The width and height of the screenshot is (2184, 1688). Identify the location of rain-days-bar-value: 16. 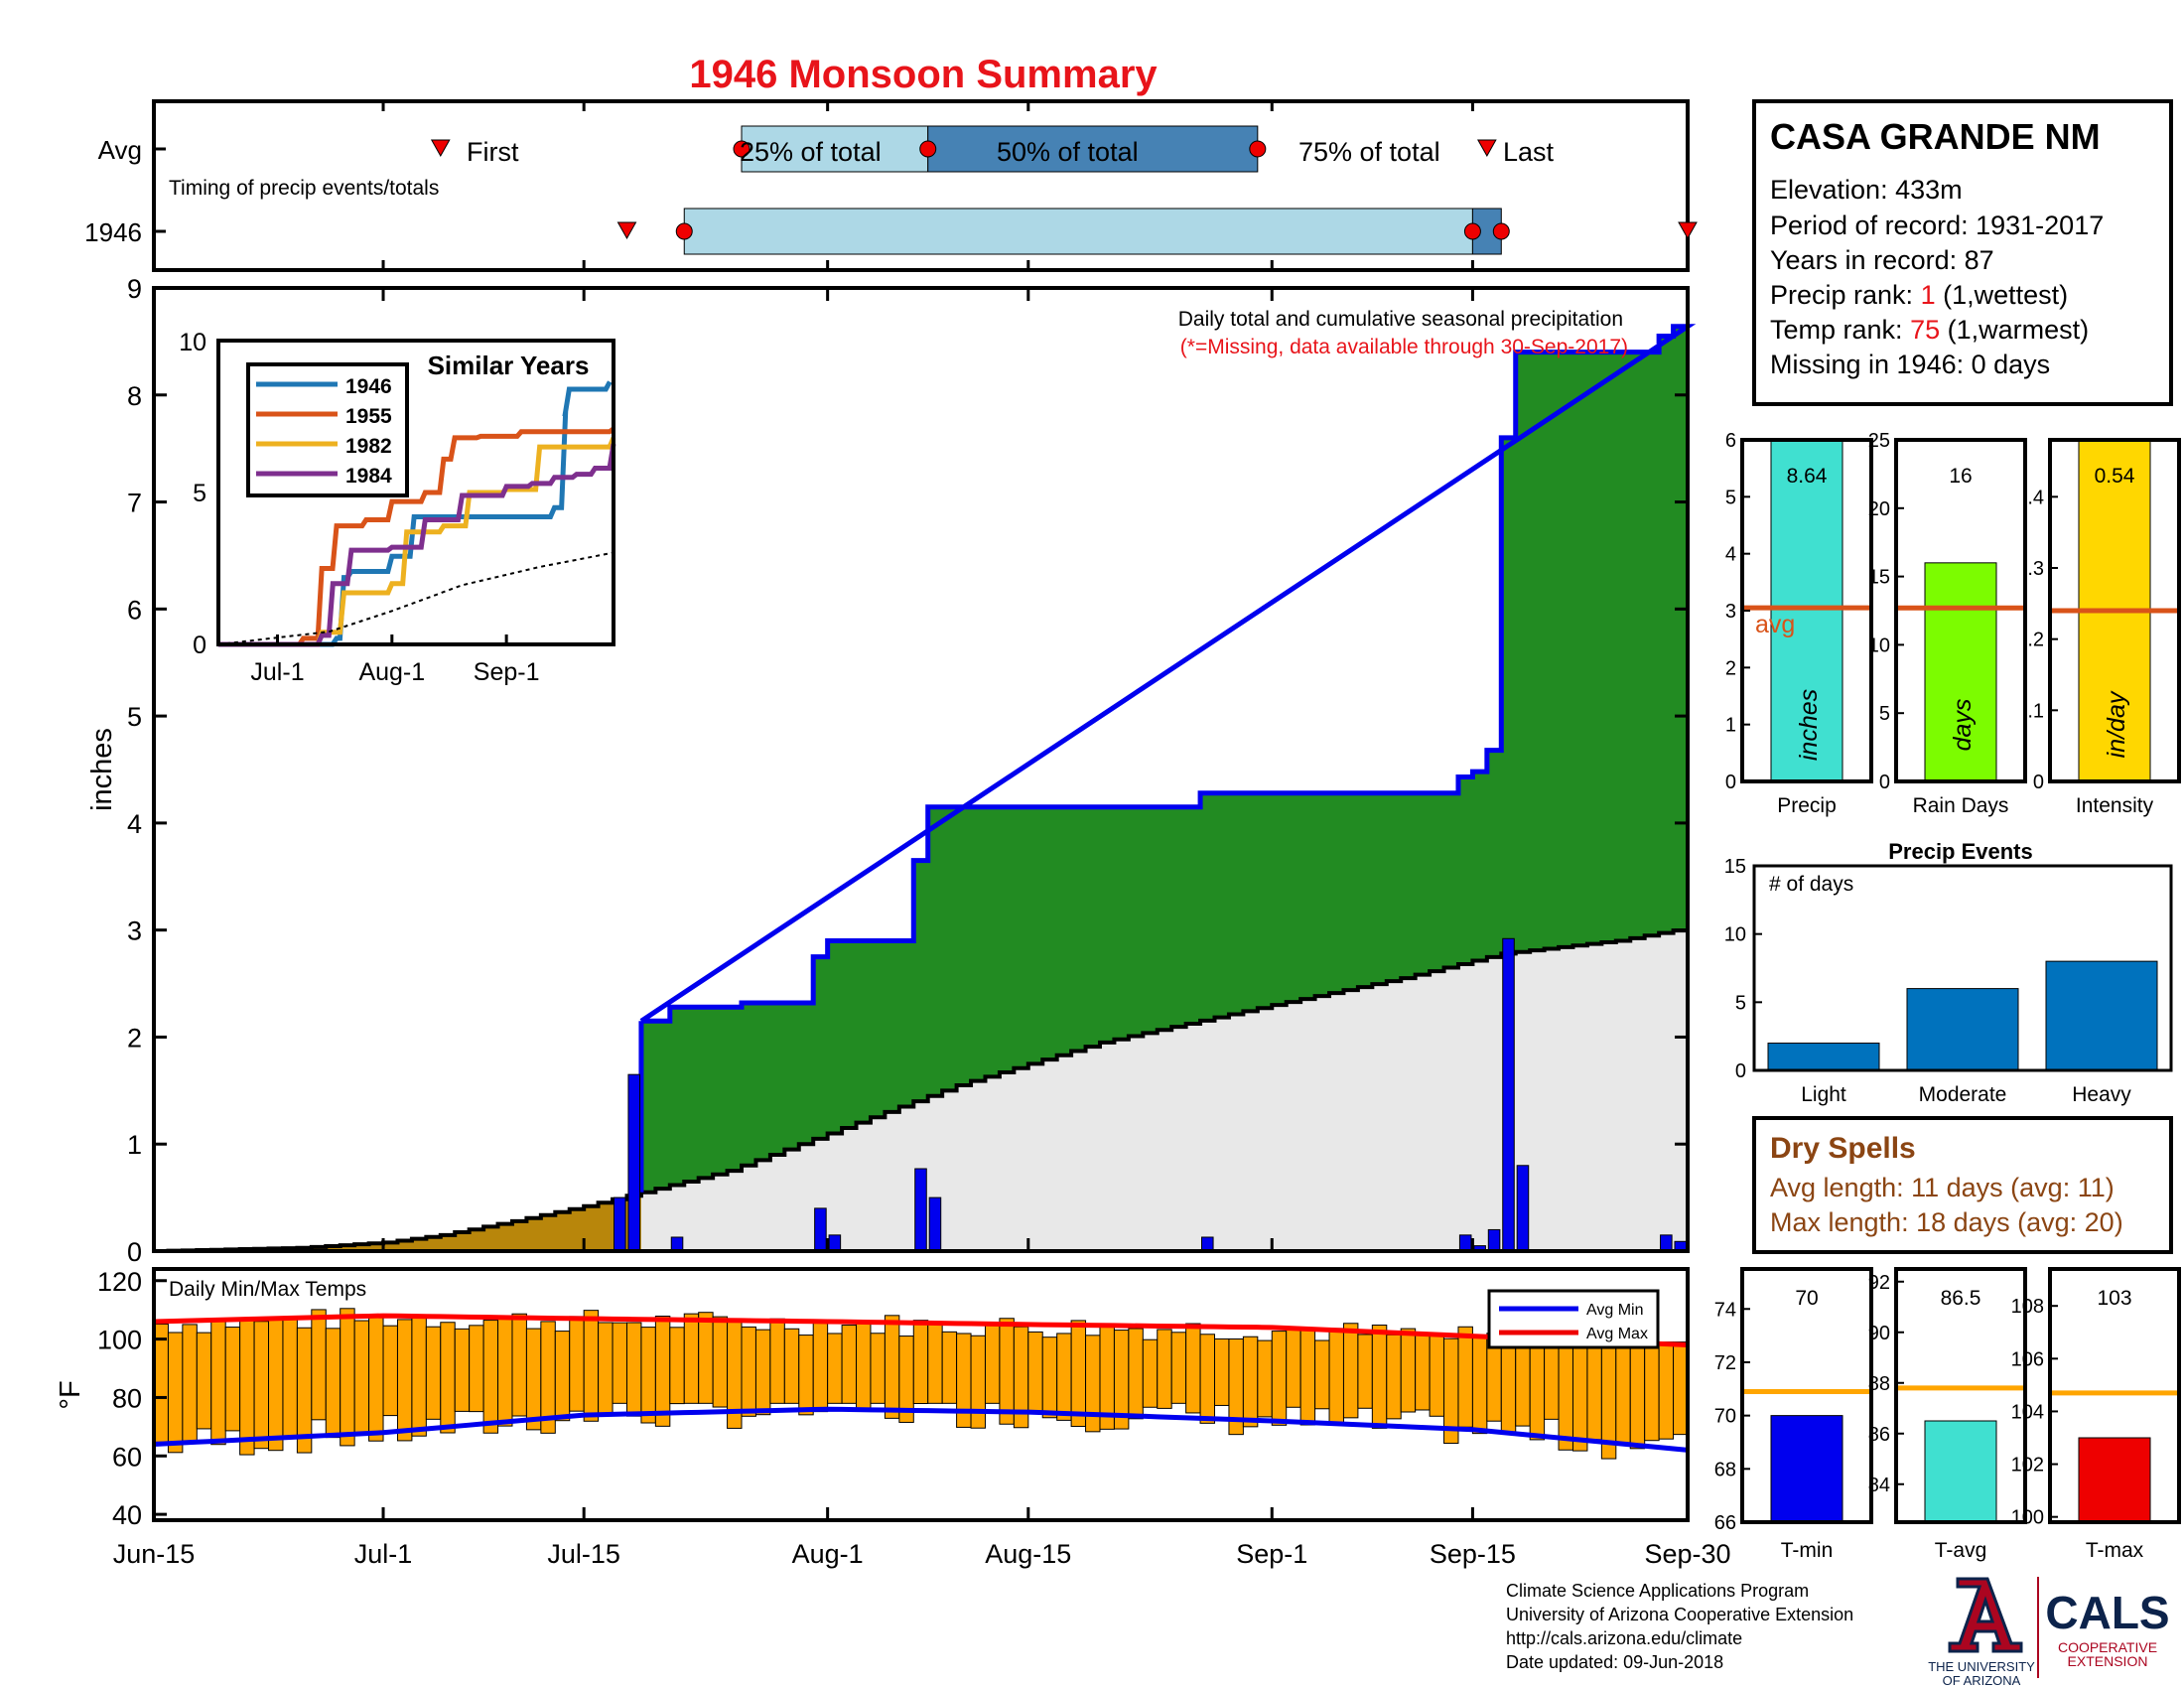
(1960, 476).